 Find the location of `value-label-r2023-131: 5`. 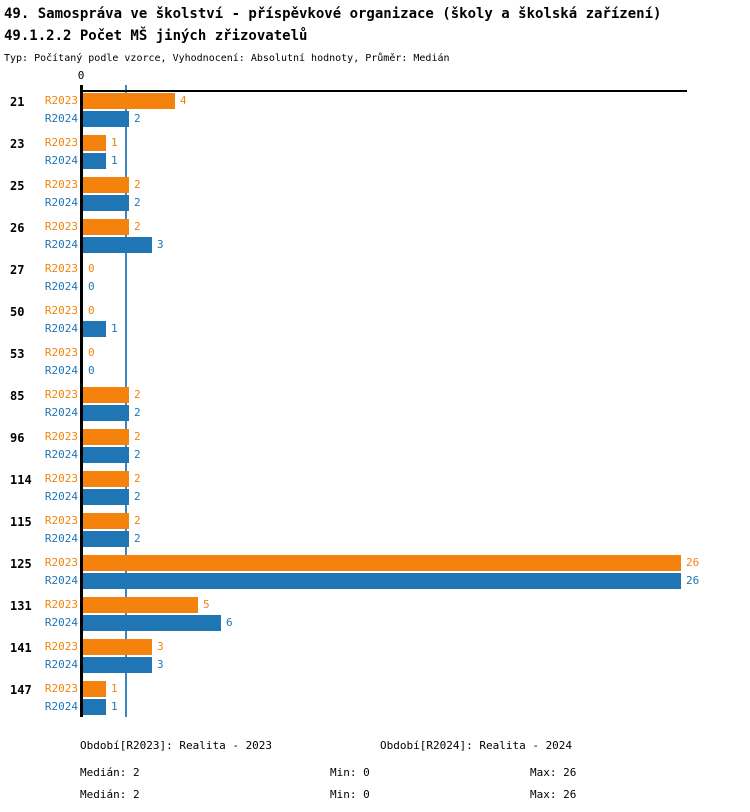

value-label-r2023-131: 5 is located at coordinates (206, 604).